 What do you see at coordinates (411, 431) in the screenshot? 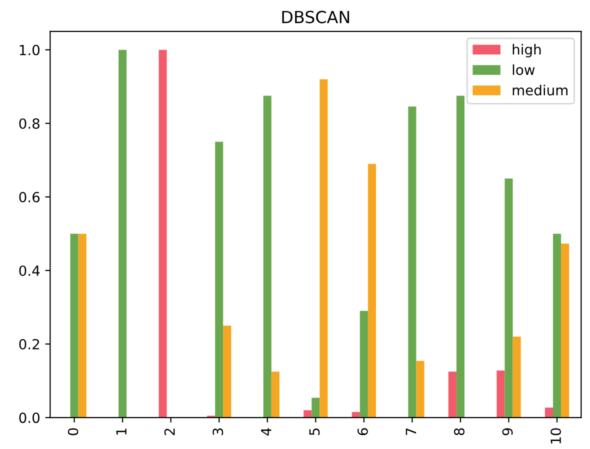
I see `x-tick-label: 7` at bounding box center [411, 431].